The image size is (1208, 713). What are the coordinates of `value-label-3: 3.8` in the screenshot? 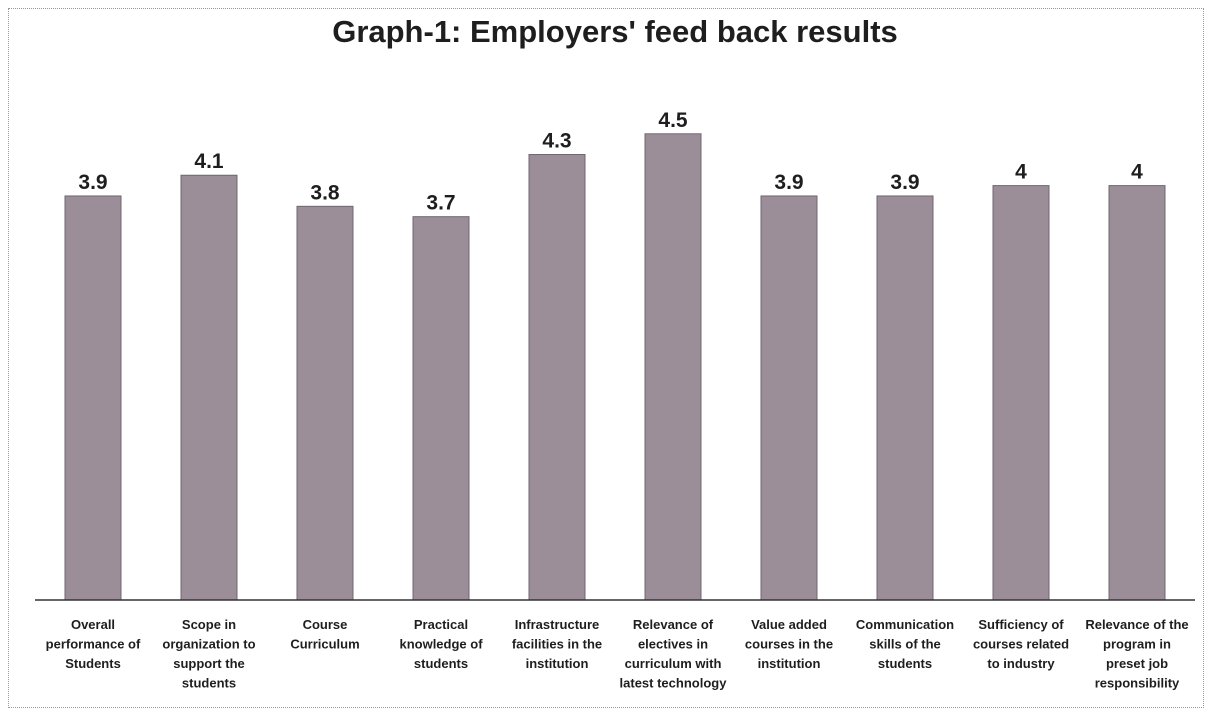 It's located at (325, 192).